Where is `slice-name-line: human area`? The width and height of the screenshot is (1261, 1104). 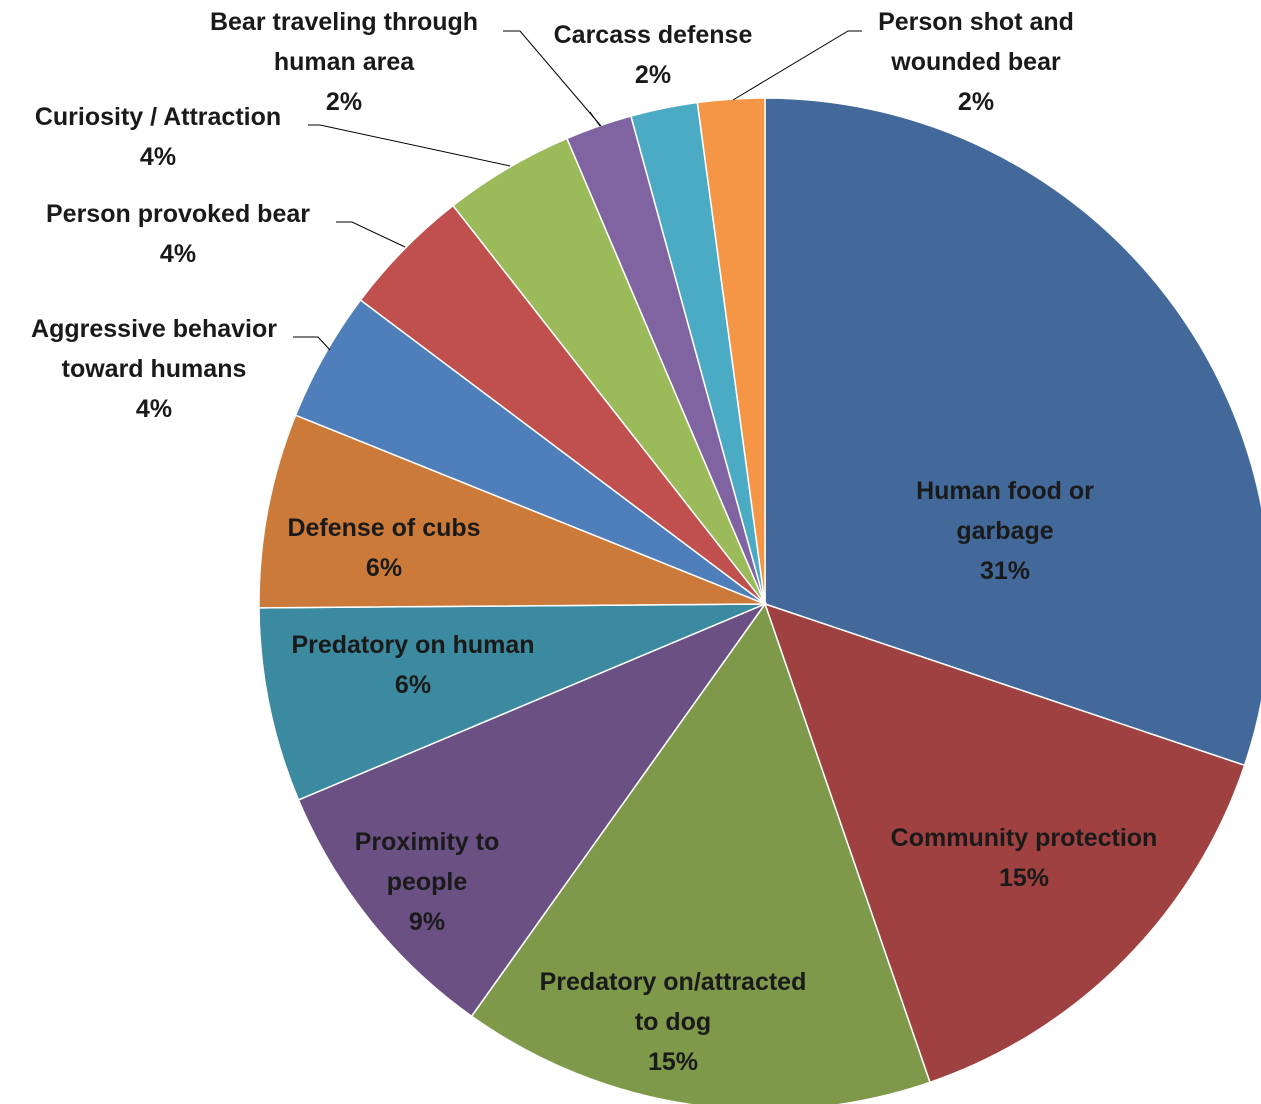 slice-name-line: human area is located at coordinates (344, 62).